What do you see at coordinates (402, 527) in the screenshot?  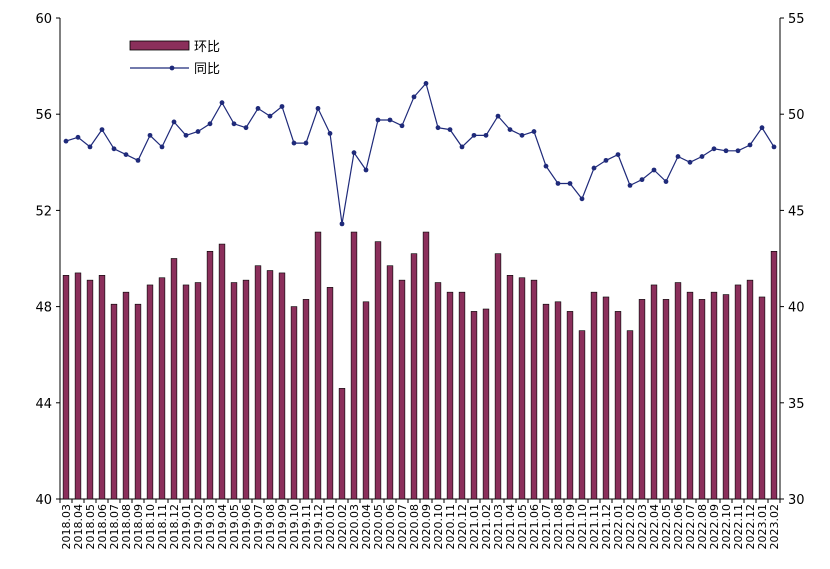 I see `x-tick-label: 2020.07` at bounding box center [402, 527].